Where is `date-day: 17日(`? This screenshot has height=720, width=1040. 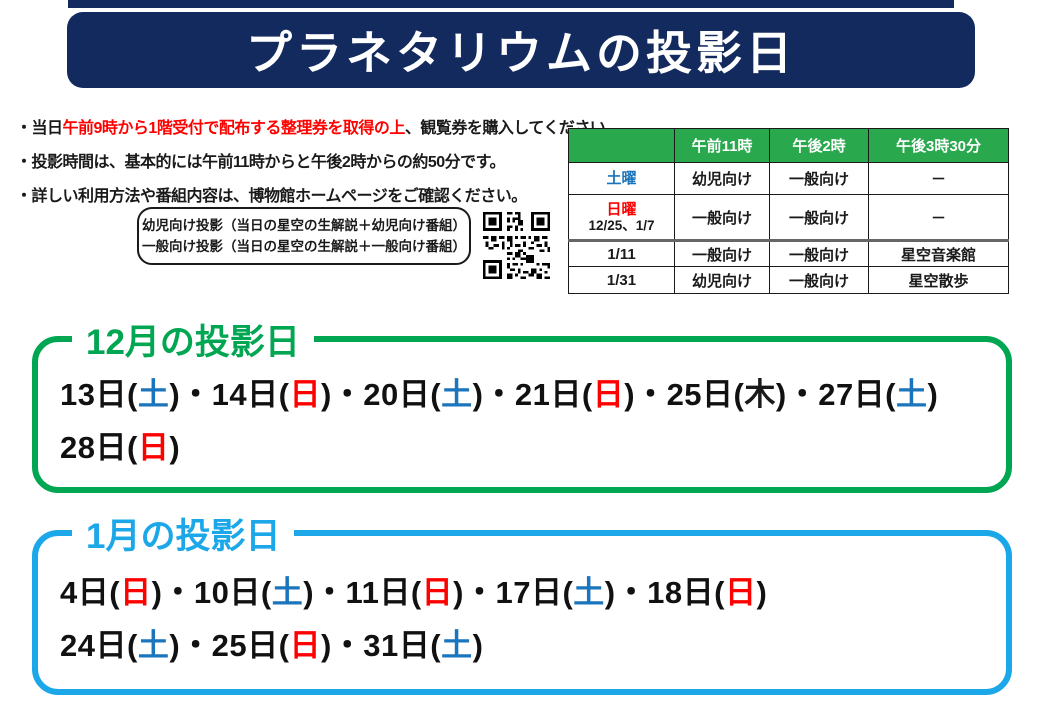 date-day: 17日( is located at coordinates (534, 592).